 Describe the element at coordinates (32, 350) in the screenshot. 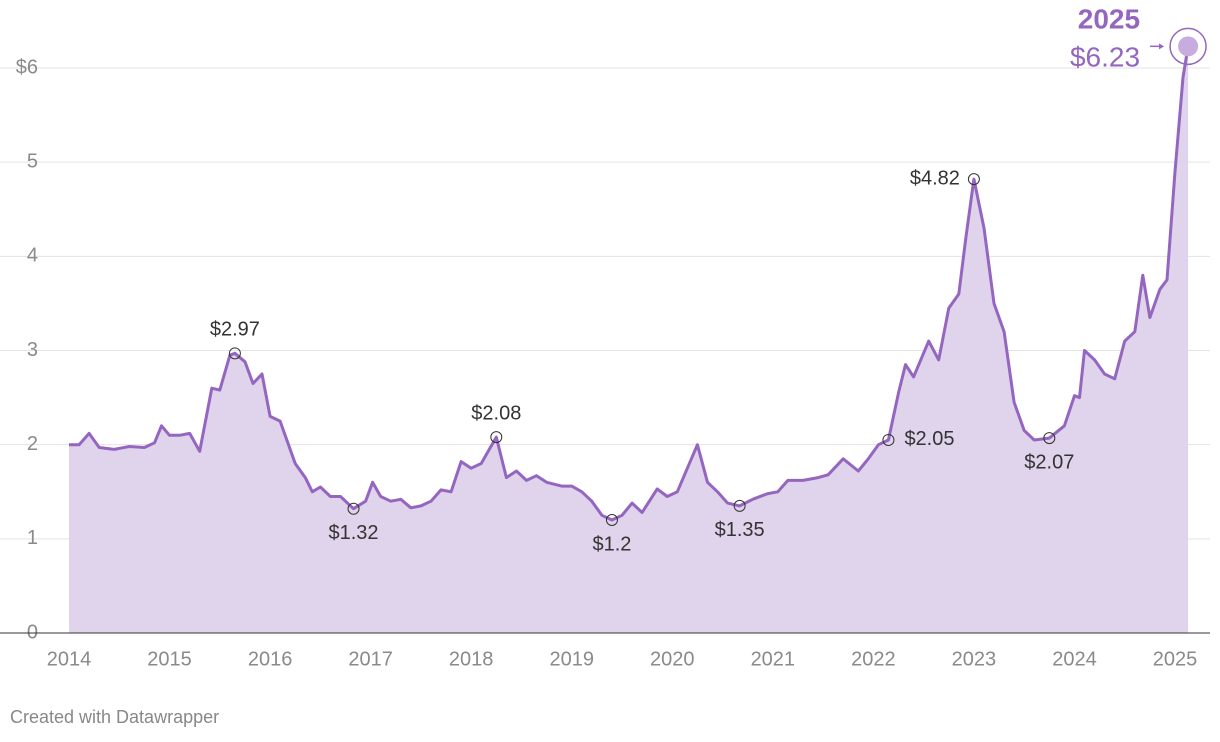

I see `y-tick-label: 3` at that location.